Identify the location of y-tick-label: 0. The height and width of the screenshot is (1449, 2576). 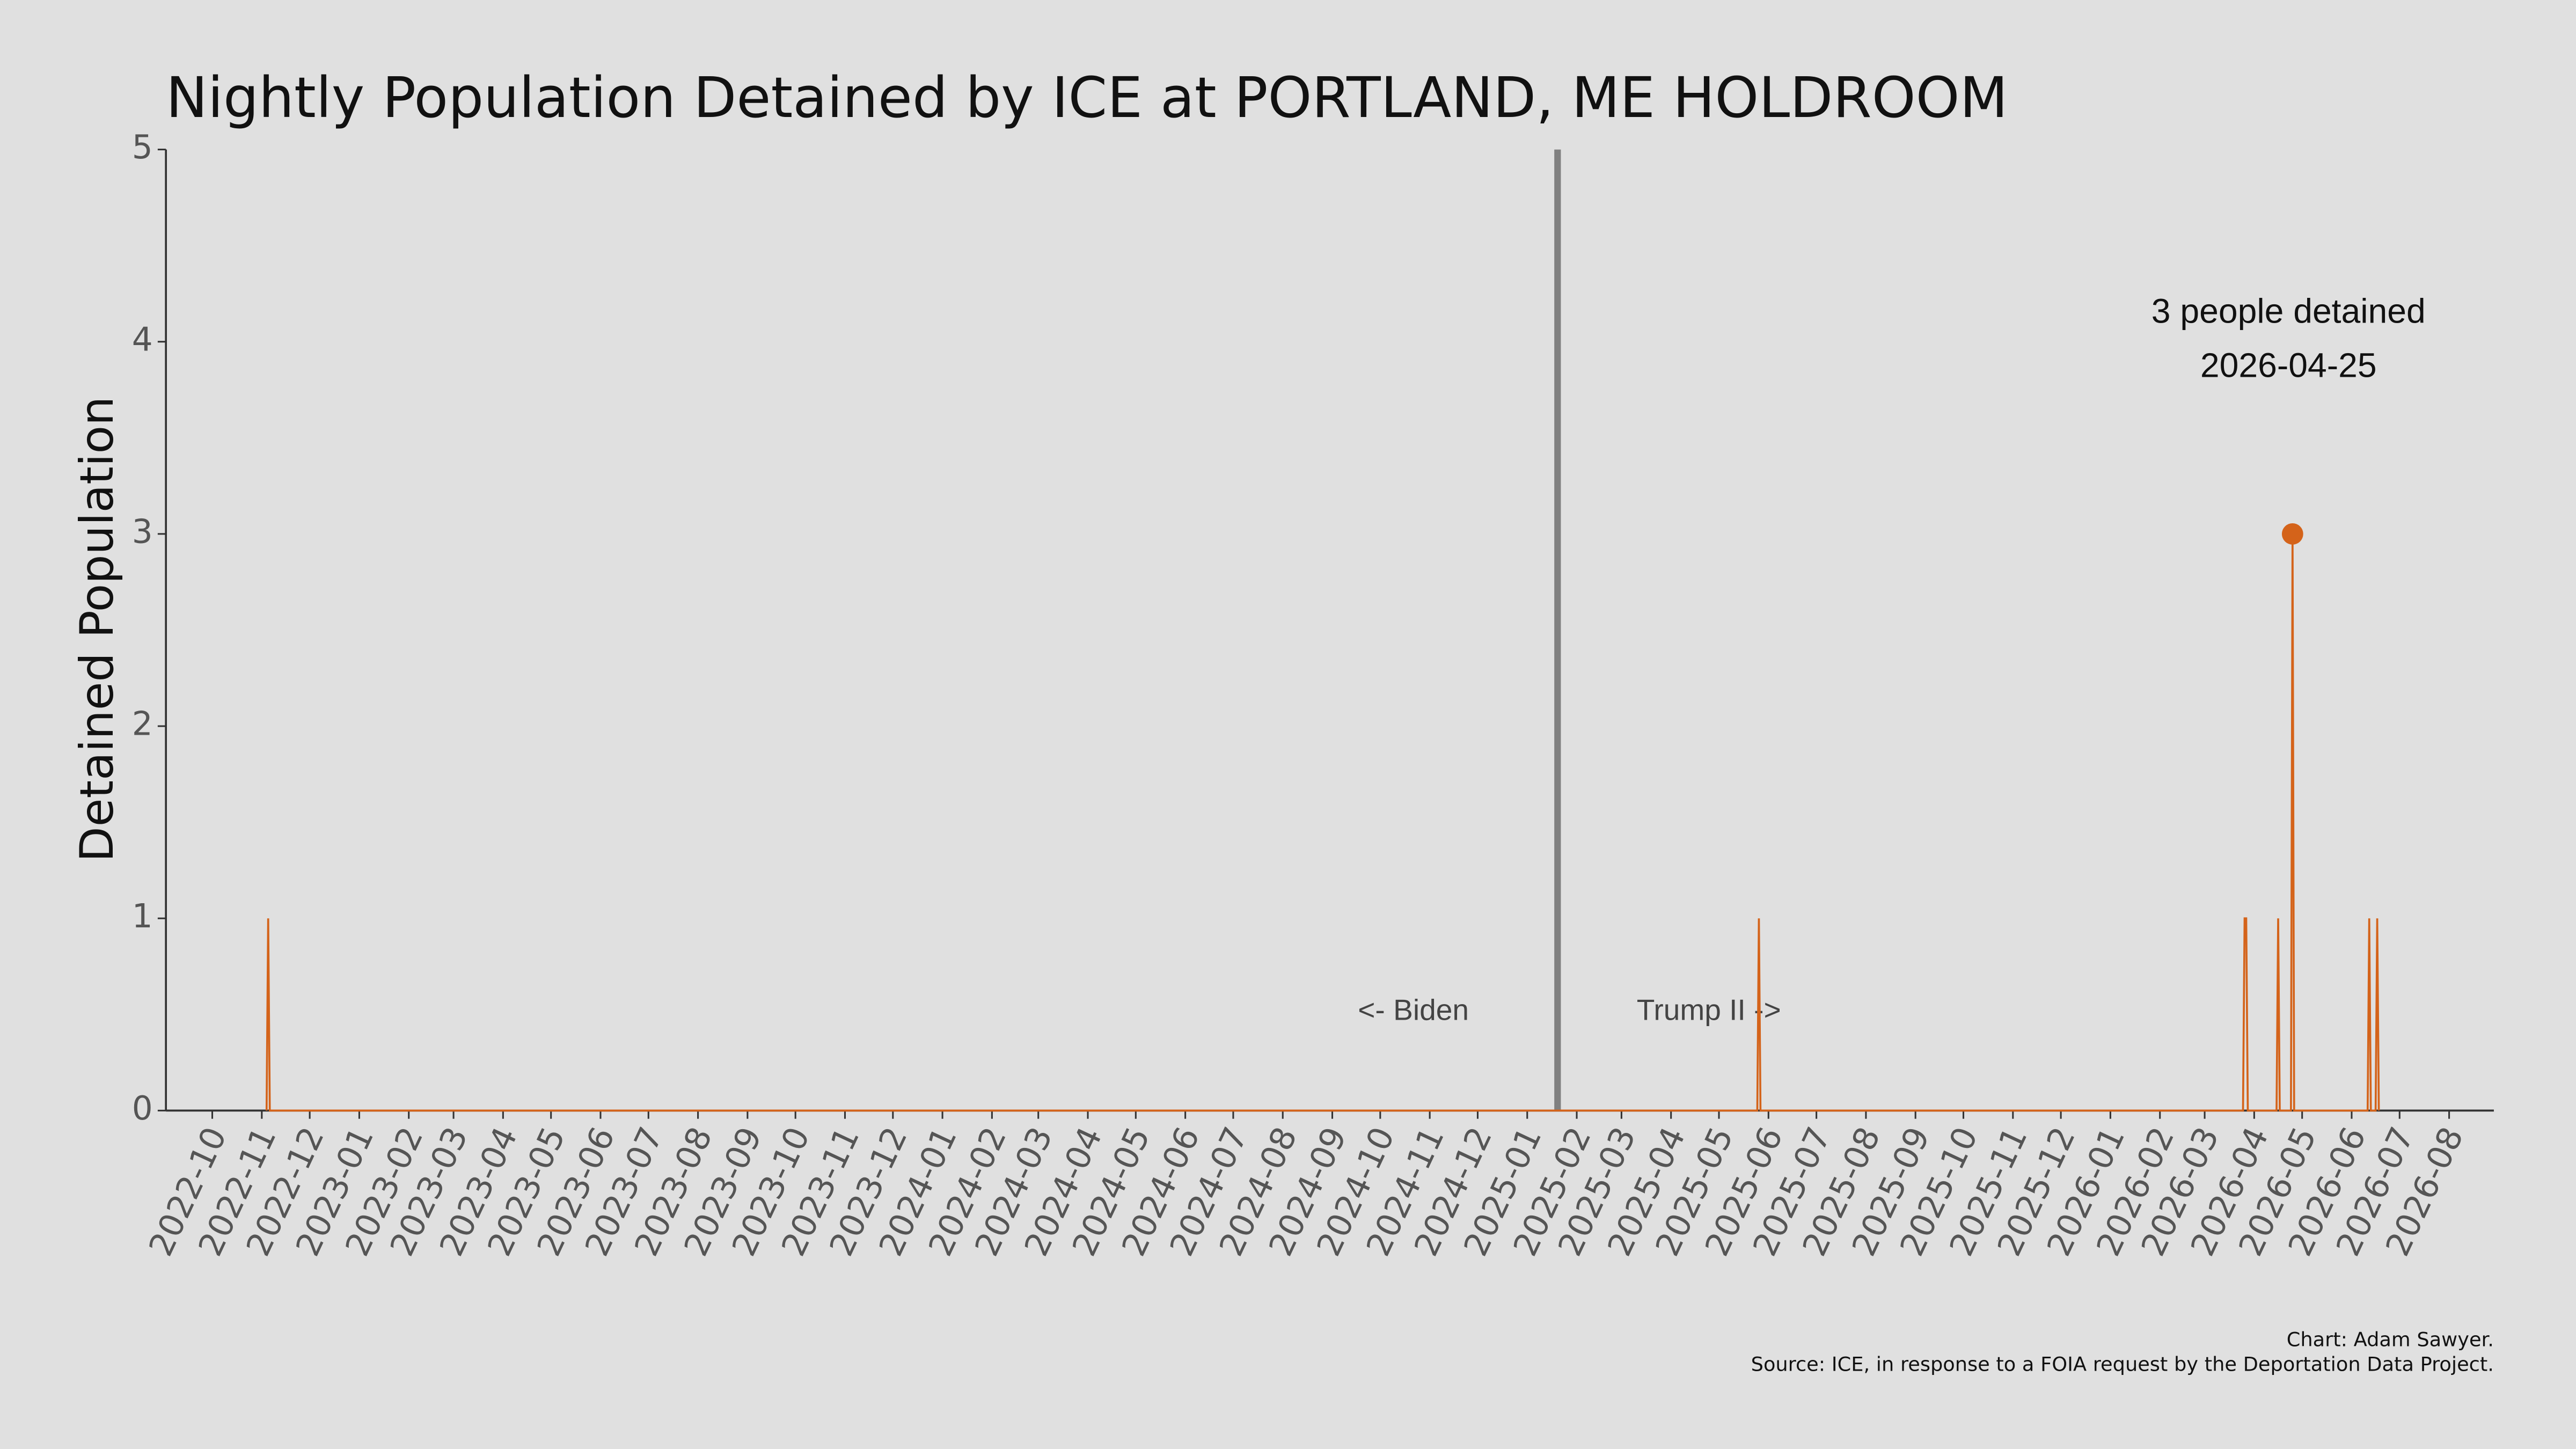
(142, 1108).